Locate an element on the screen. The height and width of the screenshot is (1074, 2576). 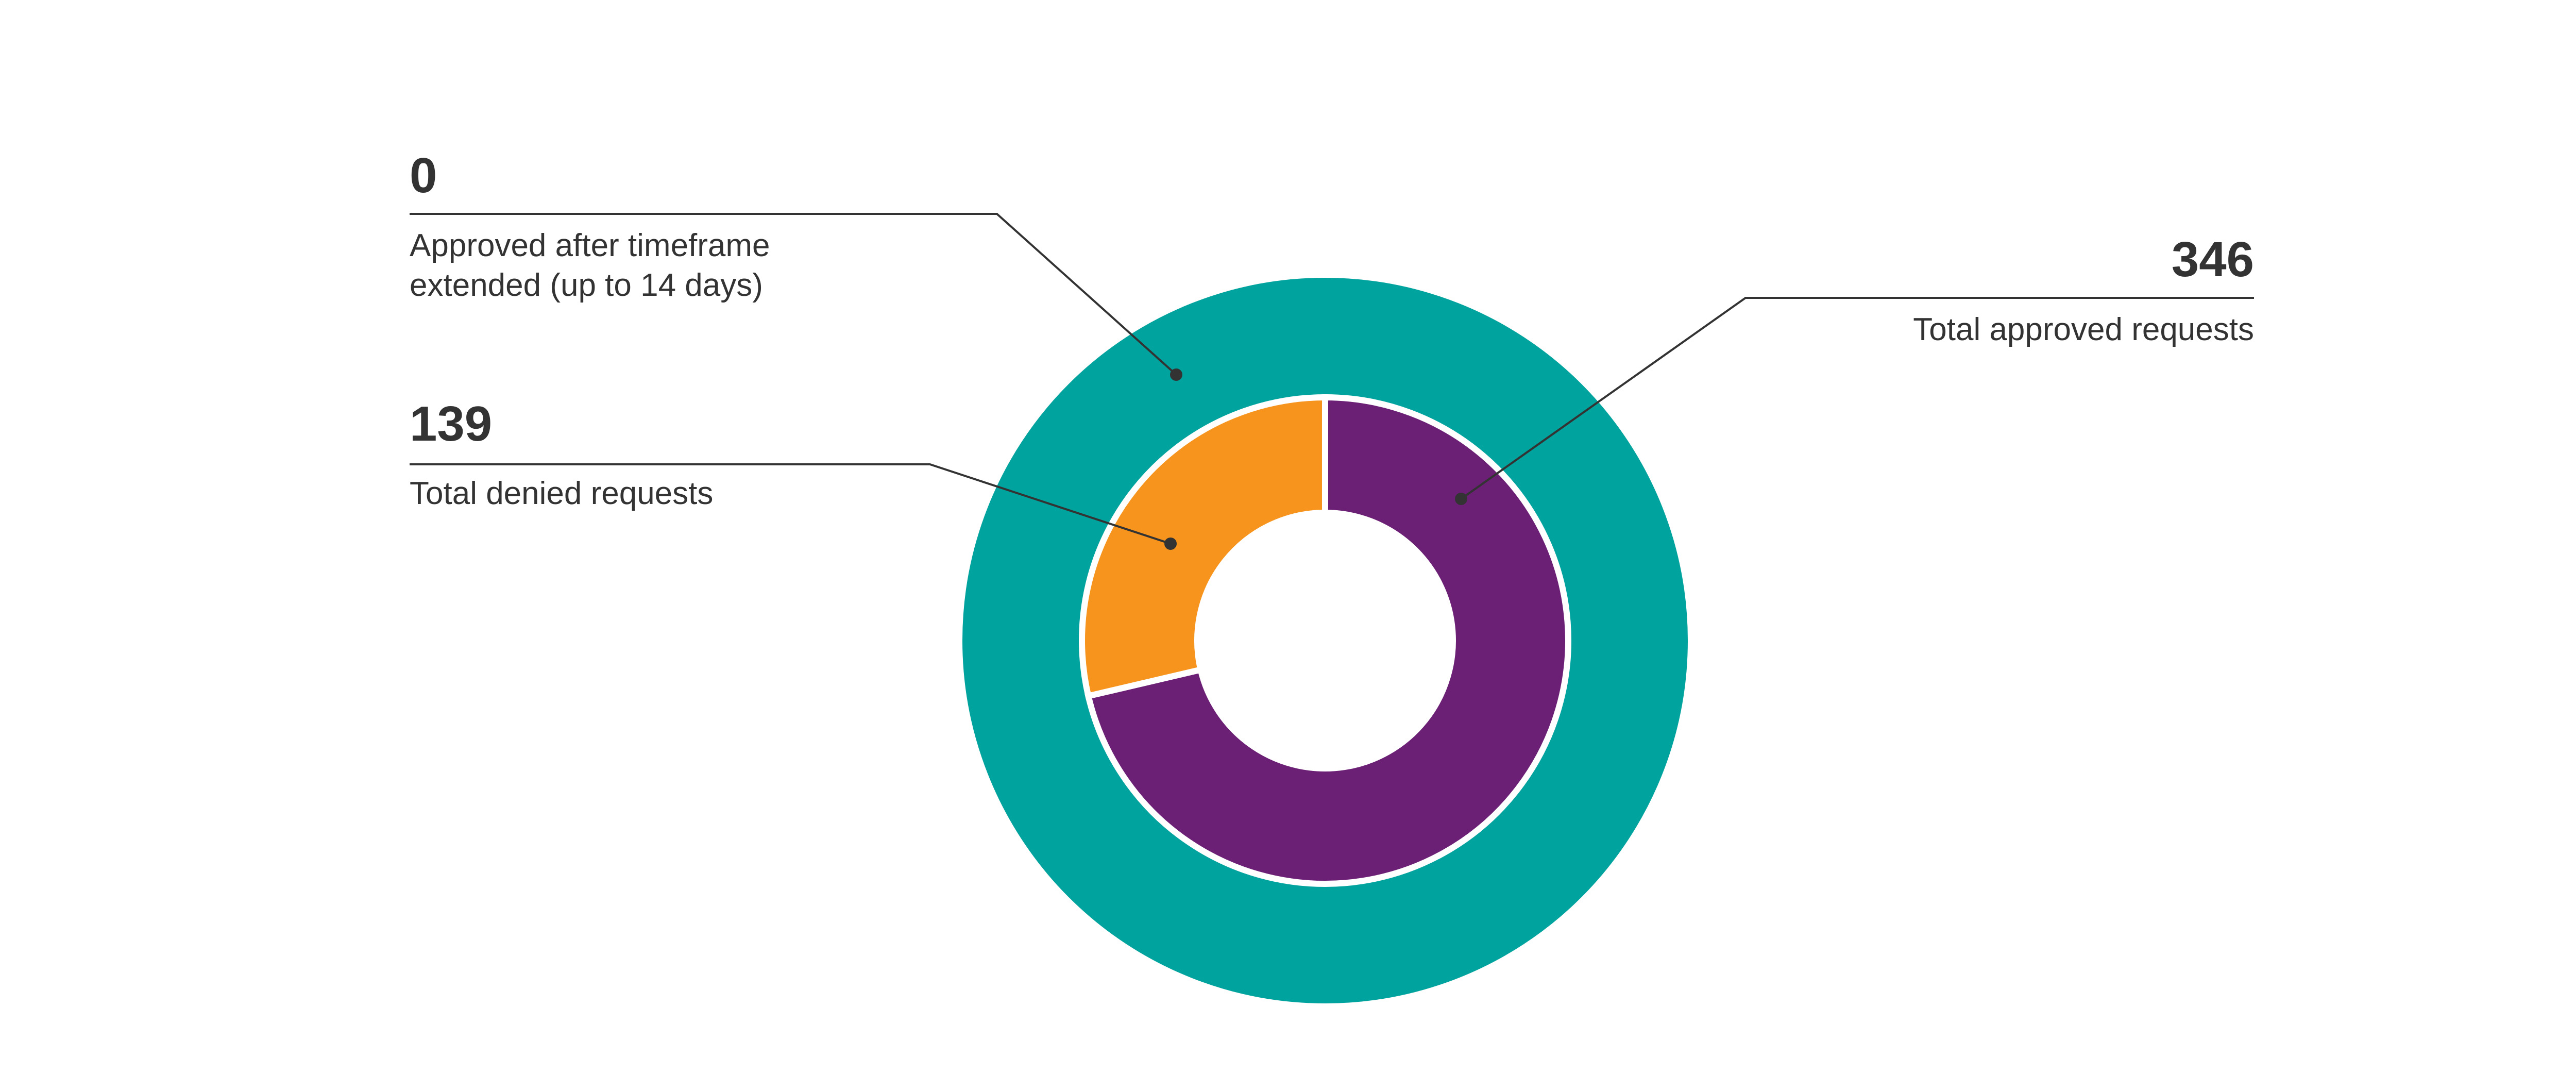
callout-denied-leader is located at coordinates (790, 504).